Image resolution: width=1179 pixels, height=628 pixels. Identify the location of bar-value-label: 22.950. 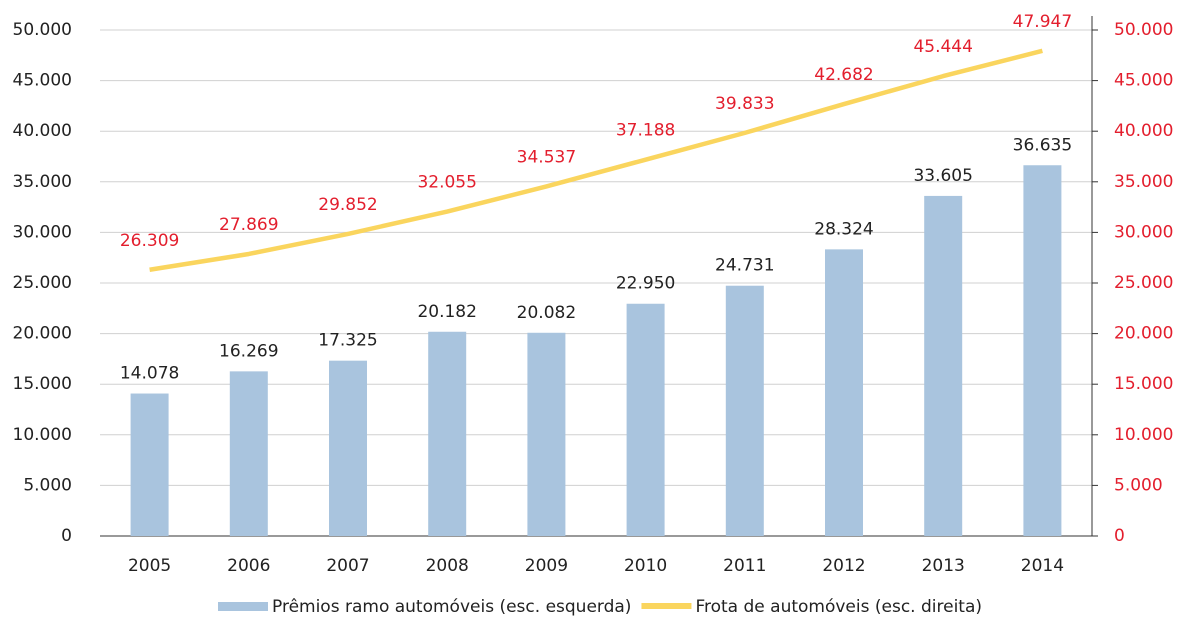
(645, 284).